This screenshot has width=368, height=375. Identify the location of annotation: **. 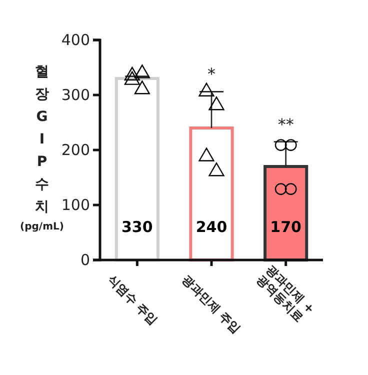
(286, 124).